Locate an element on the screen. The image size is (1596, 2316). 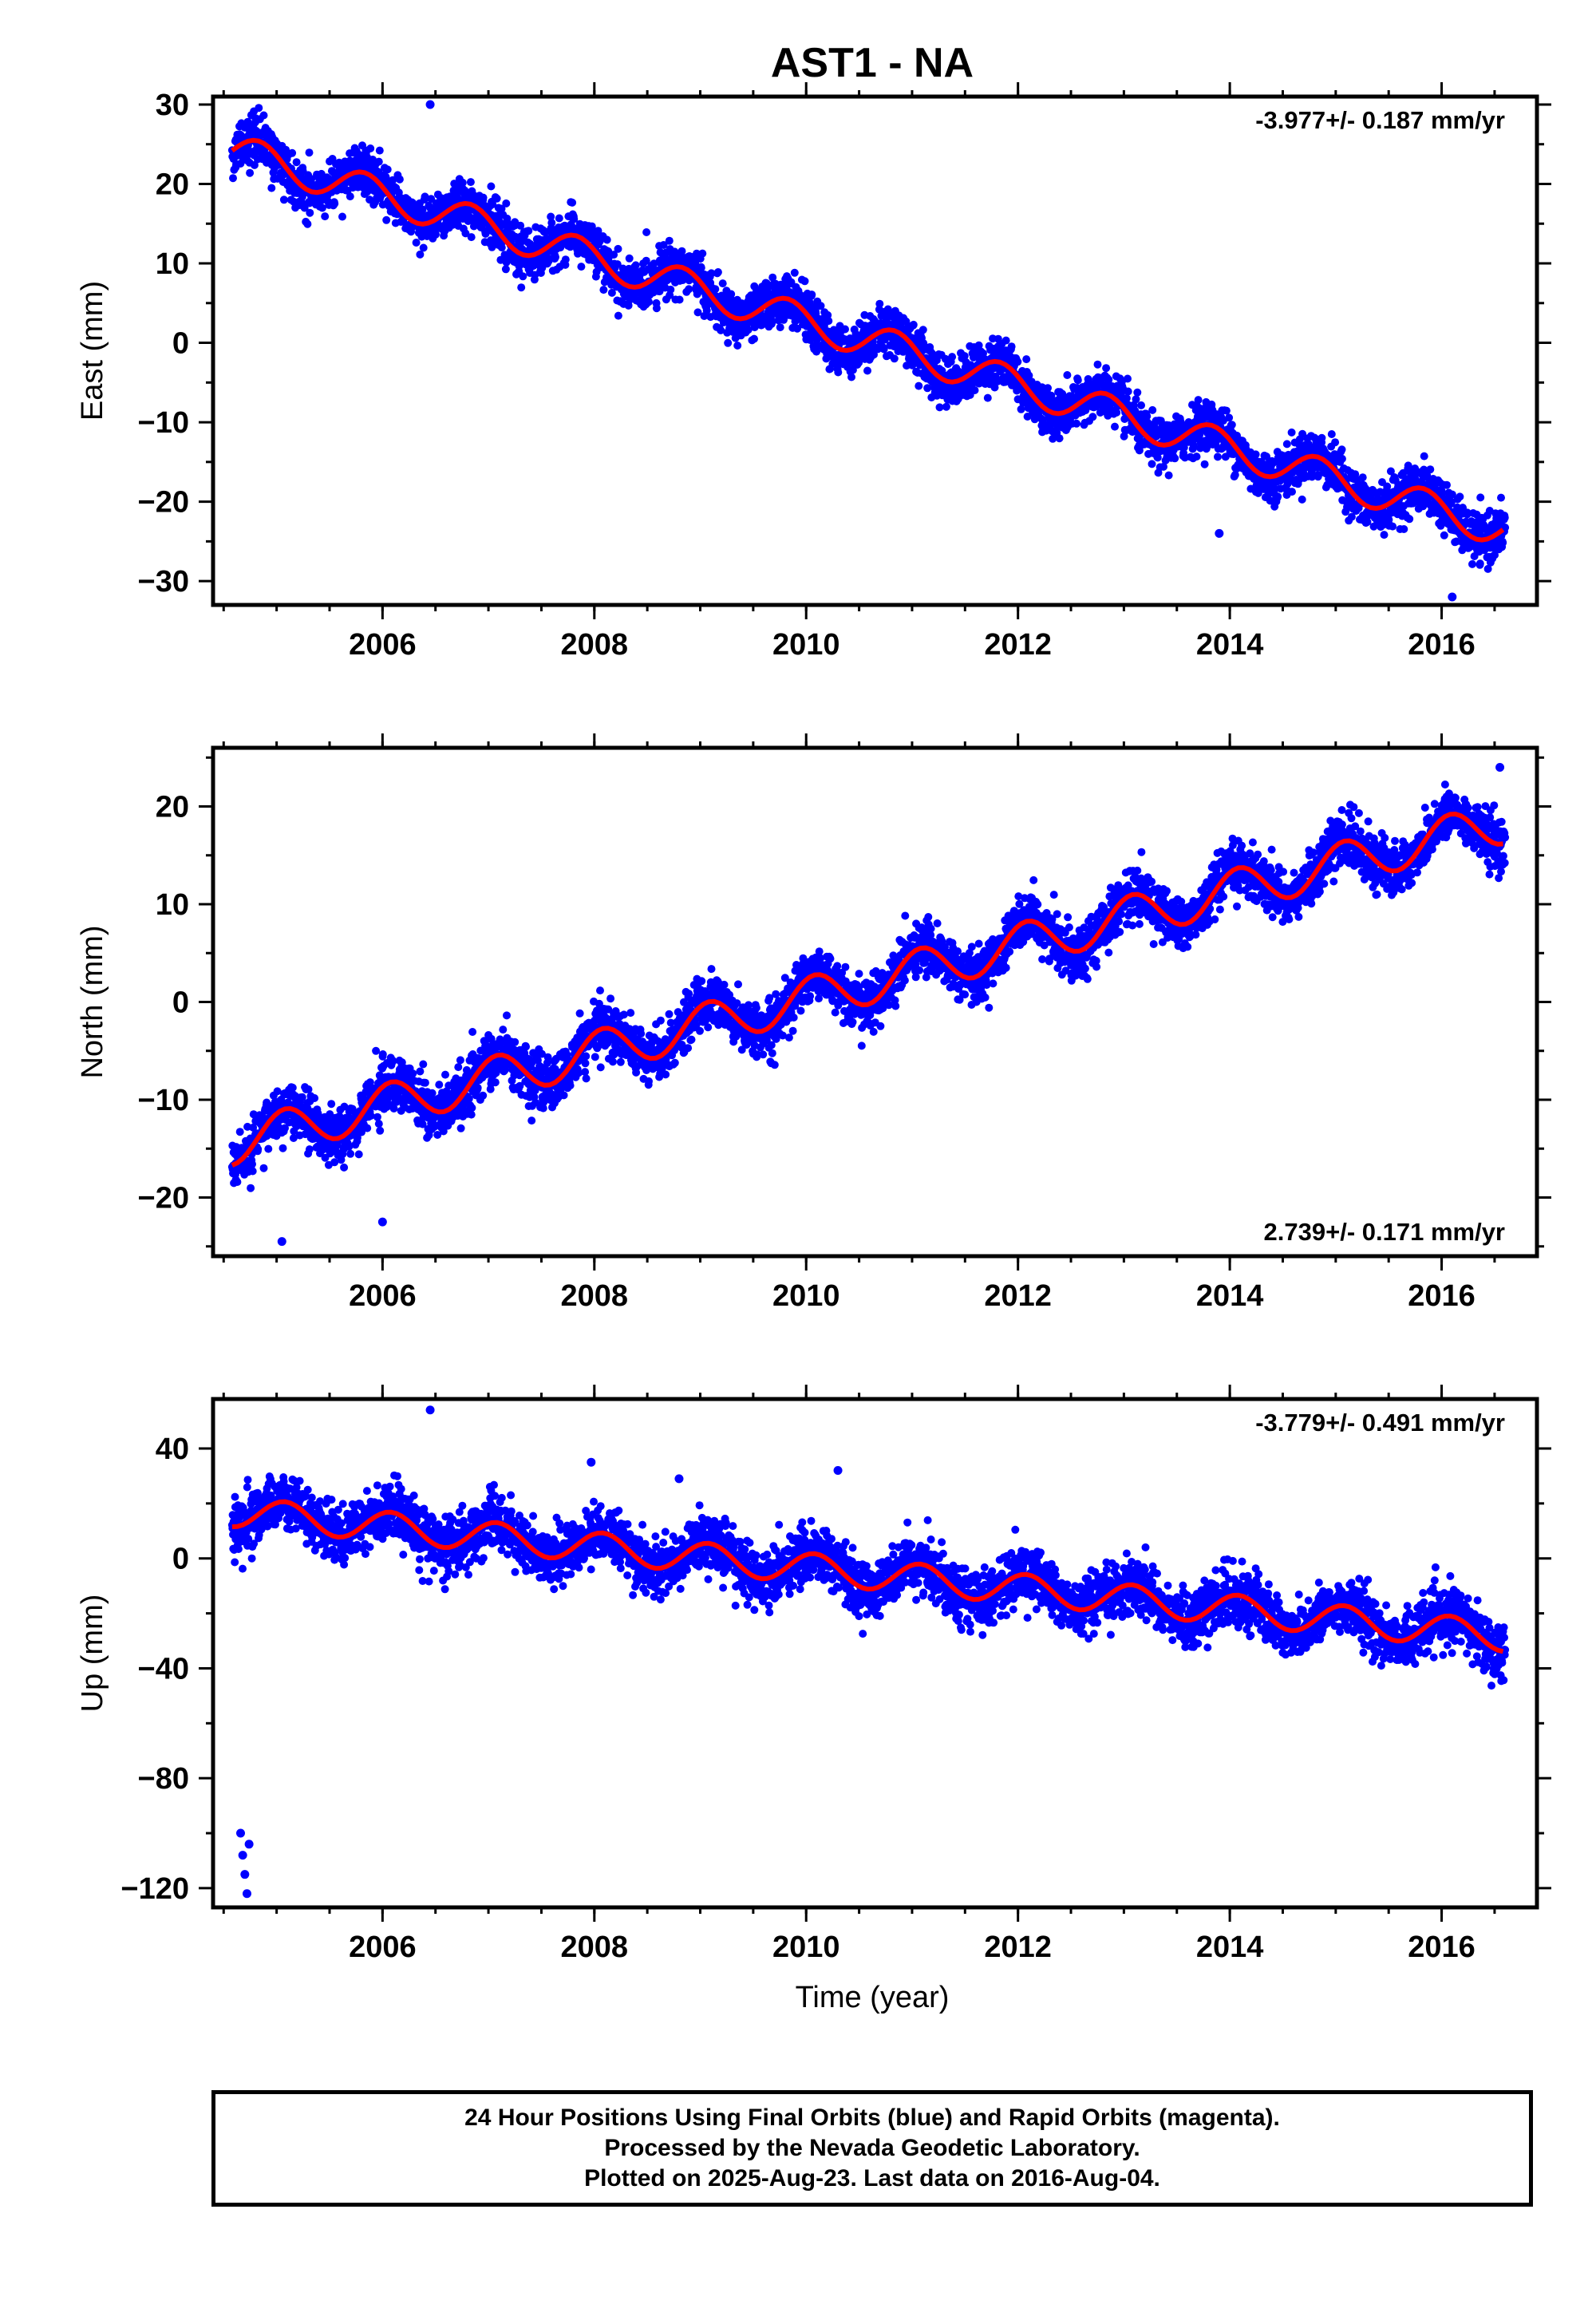
y-tick-label: −10 is located at coordinates (163, 423).